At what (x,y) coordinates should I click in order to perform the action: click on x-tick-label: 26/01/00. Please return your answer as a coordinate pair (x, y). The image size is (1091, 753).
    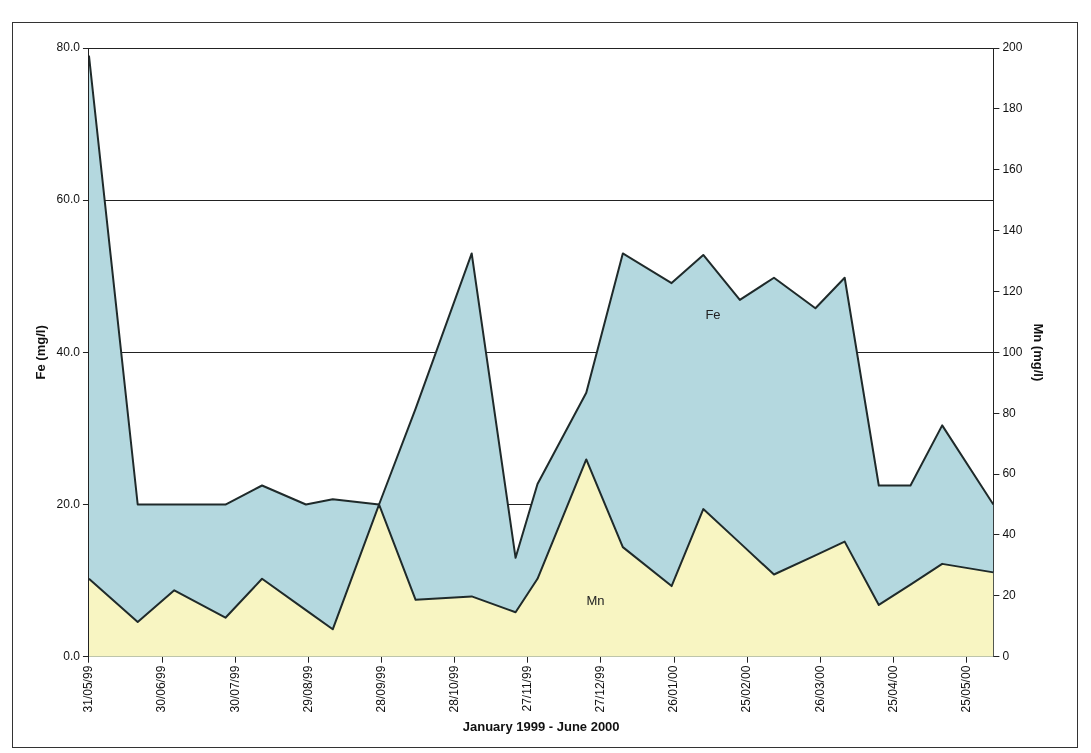
    Looking at the image, I should click on (673, 689).